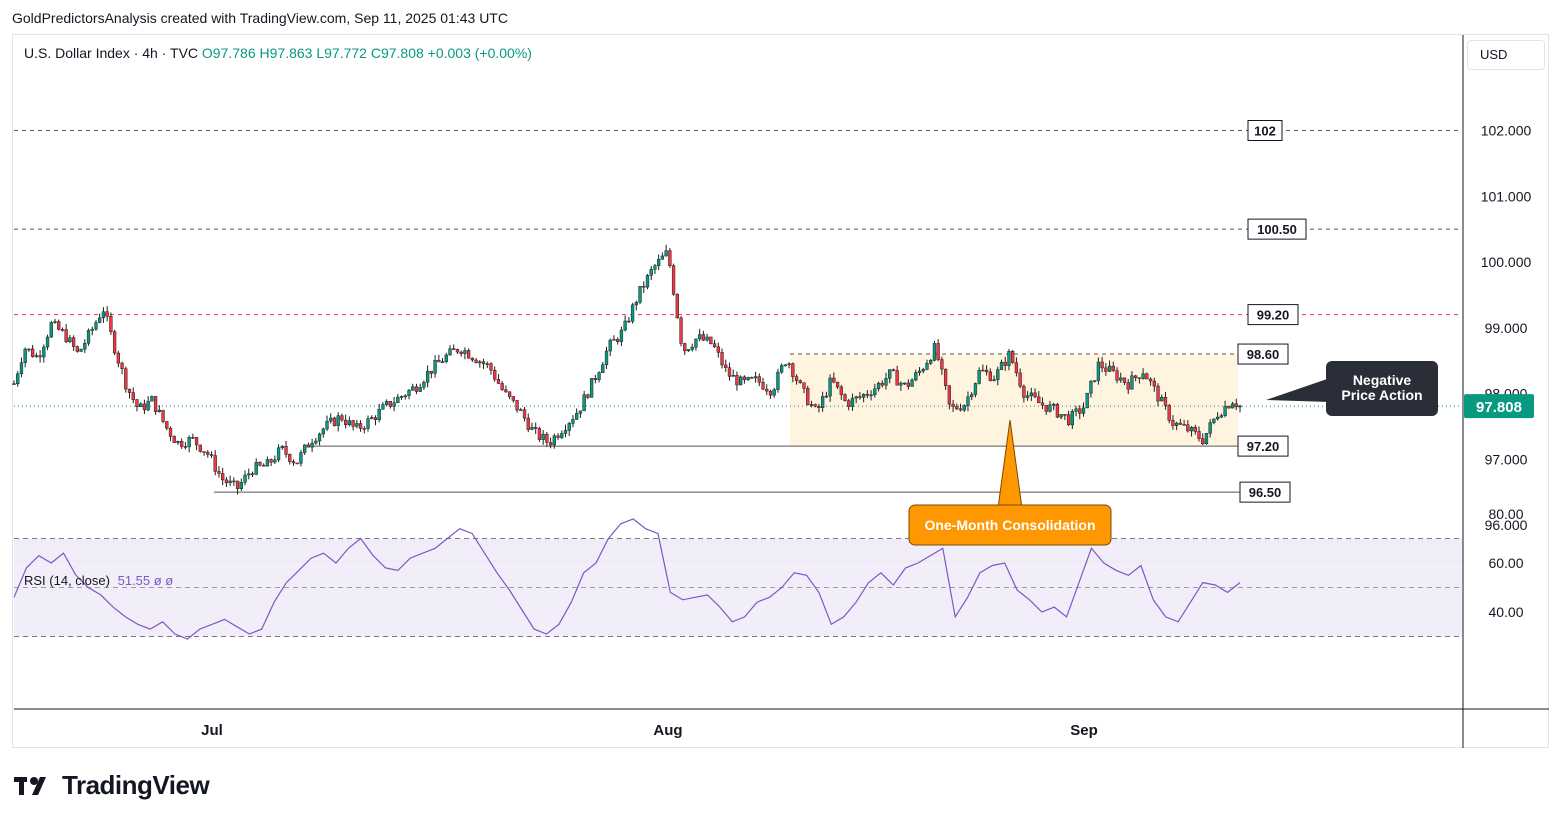  What do you see at coordinates (1263, 446) in the screenshot?
I see `level-label-97.20: 97.20` at bounding box center [1263, 446].